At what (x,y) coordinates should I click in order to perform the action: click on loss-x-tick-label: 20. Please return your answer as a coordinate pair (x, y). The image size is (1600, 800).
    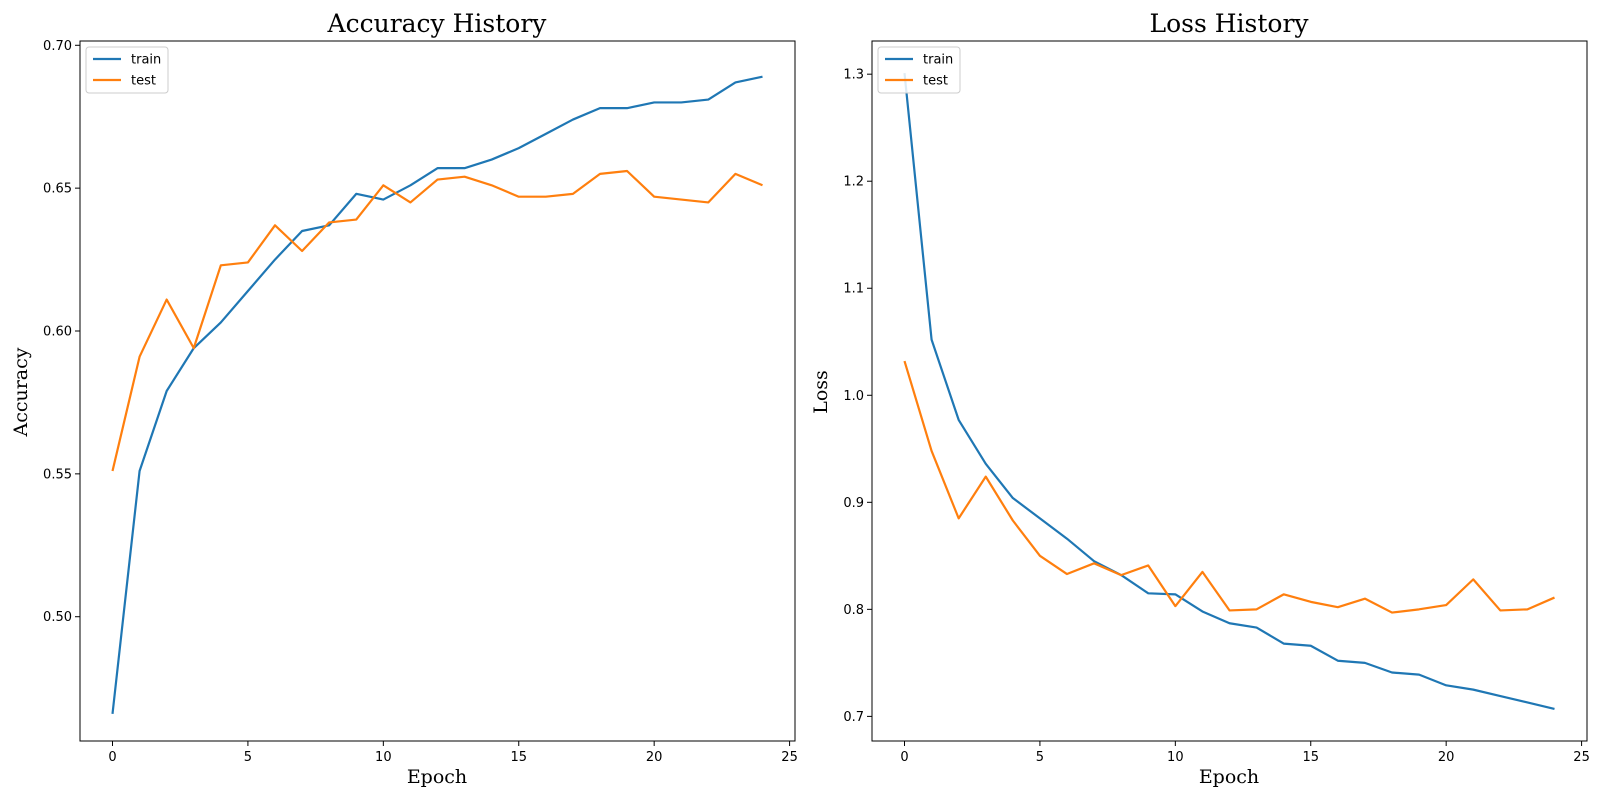
    Looking at the image, I should click on (1446, 757).